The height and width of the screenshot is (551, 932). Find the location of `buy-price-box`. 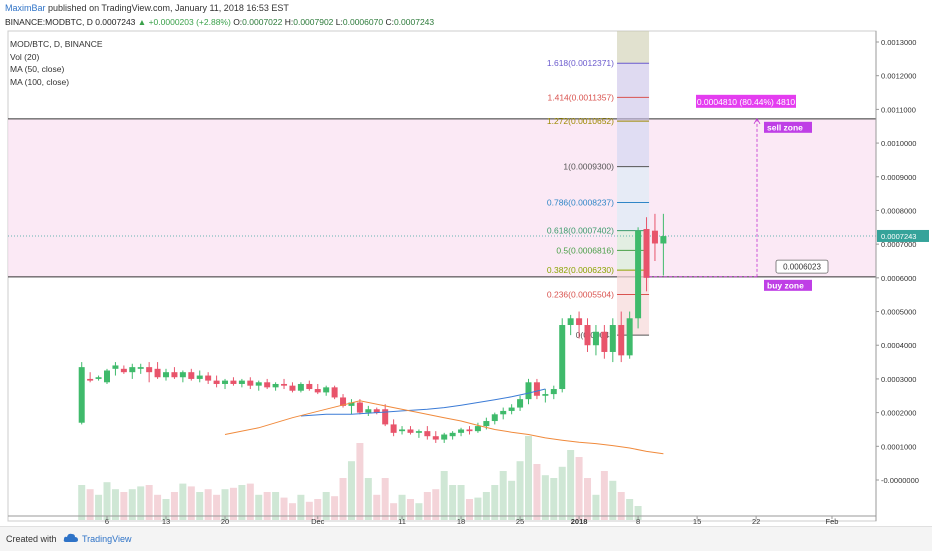

buy-price-box is located at coordinates (802, 266).